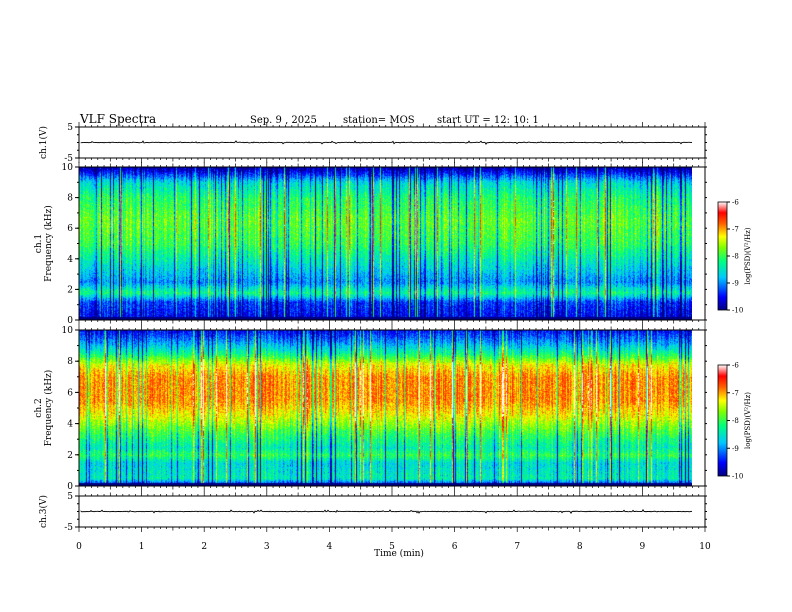 The width and height of the screenshot is (792, 612). I want to click on ch2-spectrogram-colorbar-tick-label: -10, so click(737, 477).